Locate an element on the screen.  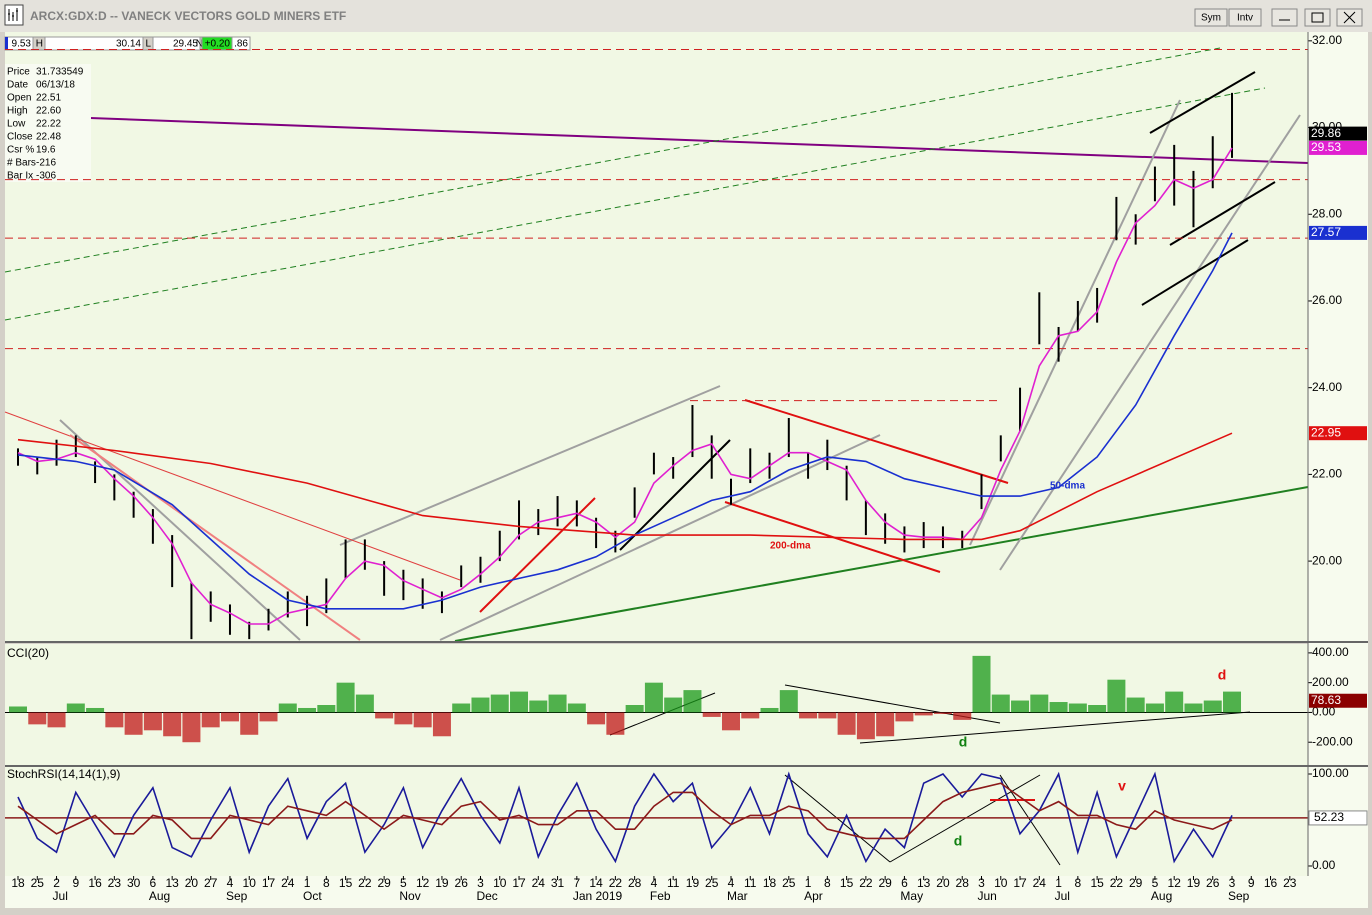
panel-title: StochRSI(14,14(1),9) is located at coordinates (63, 774).